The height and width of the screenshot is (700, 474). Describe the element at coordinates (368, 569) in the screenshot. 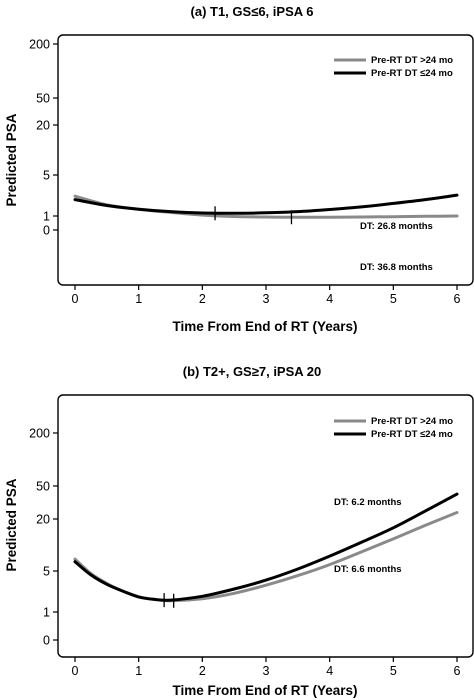

I see `panel-b-annotation-gray: DT: 6.6 months` at that location.